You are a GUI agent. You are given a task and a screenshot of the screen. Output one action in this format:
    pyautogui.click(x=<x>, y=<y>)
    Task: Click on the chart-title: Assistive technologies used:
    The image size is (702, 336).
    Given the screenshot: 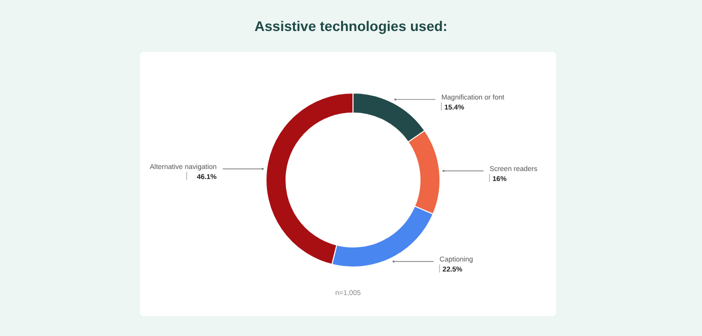 What is the action you would take?
    pyautogui.click(x=351, y=26)
    